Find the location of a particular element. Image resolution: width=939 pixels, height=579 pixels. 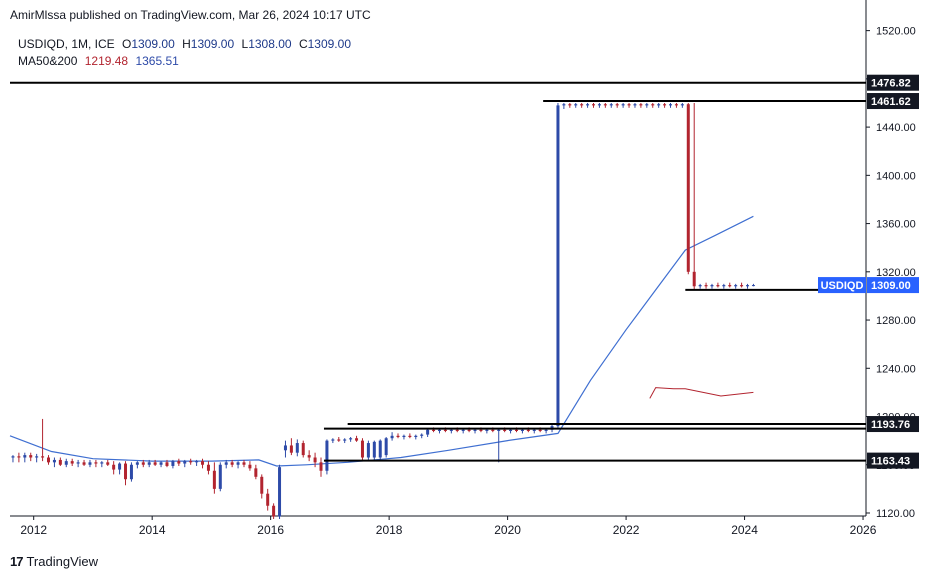

high-label: H is located at coordinates (186, 44).